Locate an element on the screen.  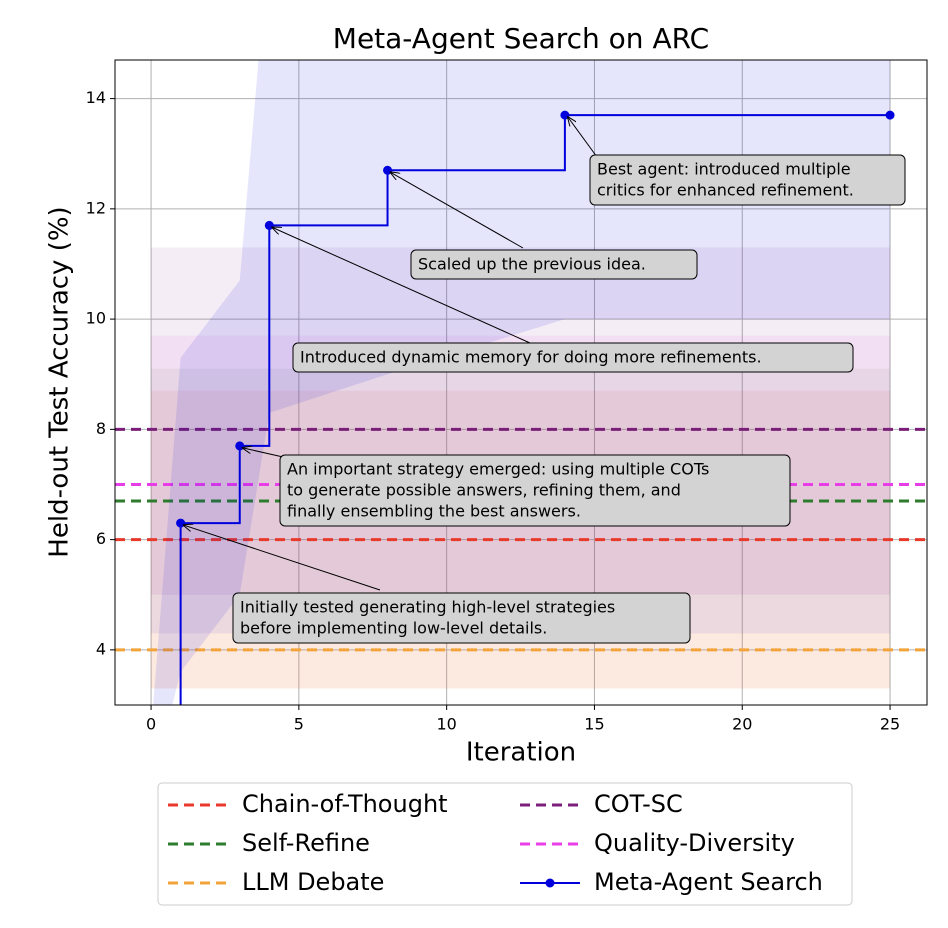
annotation-text: Scaled up the previous idea. is located at coordinates (532, 264).